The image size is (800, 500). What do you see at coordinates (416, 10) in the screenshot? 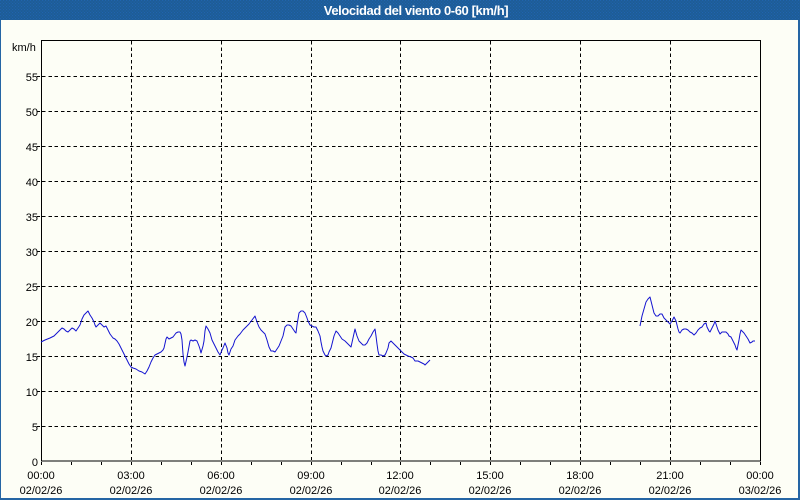
I see `svg-text:Velocidad del viento 0-60 [km/: Velocidad del viento 0-60 [km/h]` at bounding box center [416, 10].